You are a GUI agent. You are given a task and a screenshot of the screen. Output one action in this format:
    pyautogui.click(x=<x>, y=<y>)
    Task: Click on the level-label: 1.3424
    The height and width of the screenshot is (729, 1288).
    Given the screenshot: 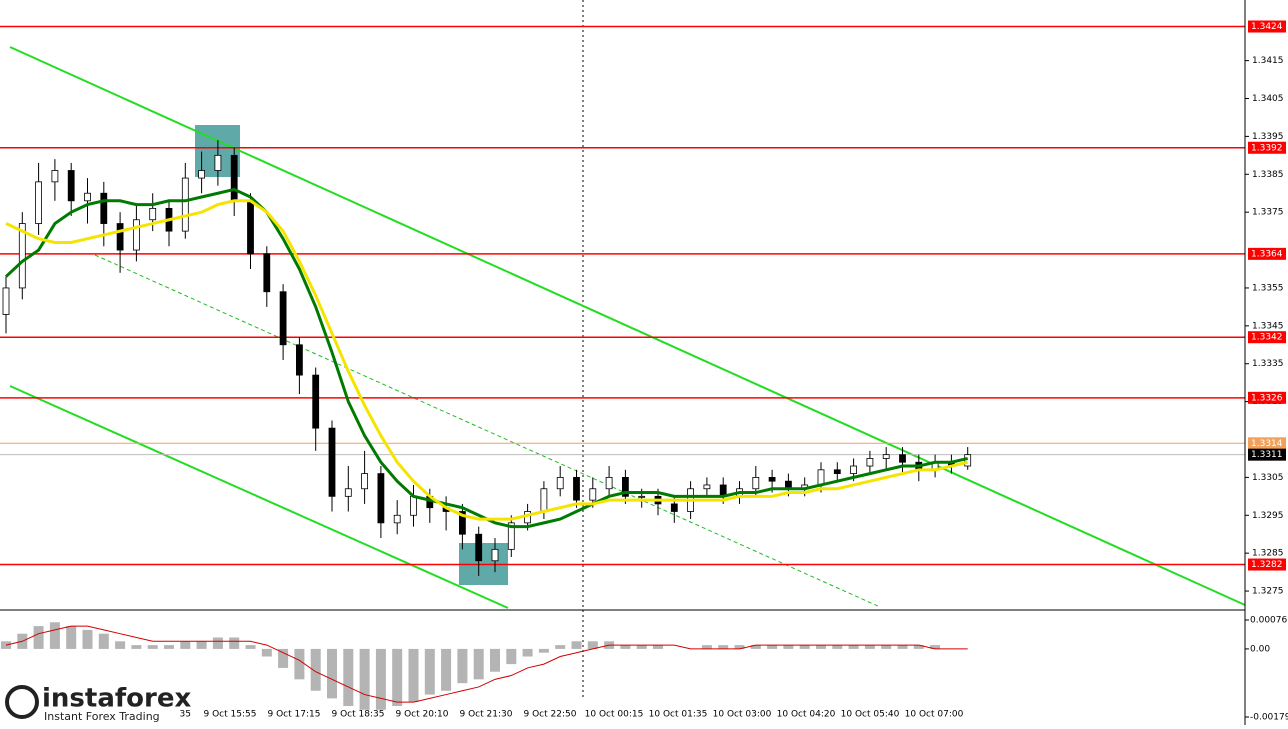 What is the action you would take?
    pyautogui.click(x=1267, y=27)
    